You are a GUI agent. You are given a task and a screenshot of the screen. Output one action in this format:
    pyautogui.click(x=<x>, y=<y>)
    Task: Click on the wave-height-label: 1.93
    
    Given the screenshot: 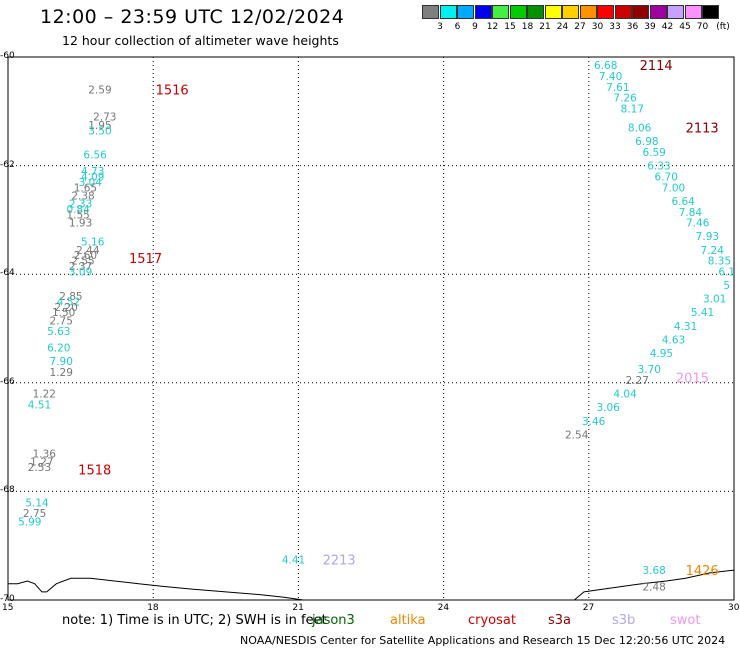 What is the action you would take?
    pyautogui.click(x=80, y=224)
    